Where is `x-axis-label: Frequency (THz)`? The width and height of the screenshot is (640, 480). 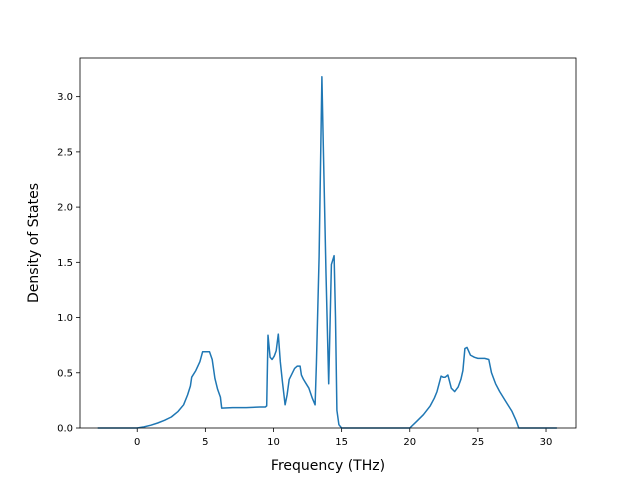
x-axis-label: Frequency (THz) is located at coordinates (328, 466).